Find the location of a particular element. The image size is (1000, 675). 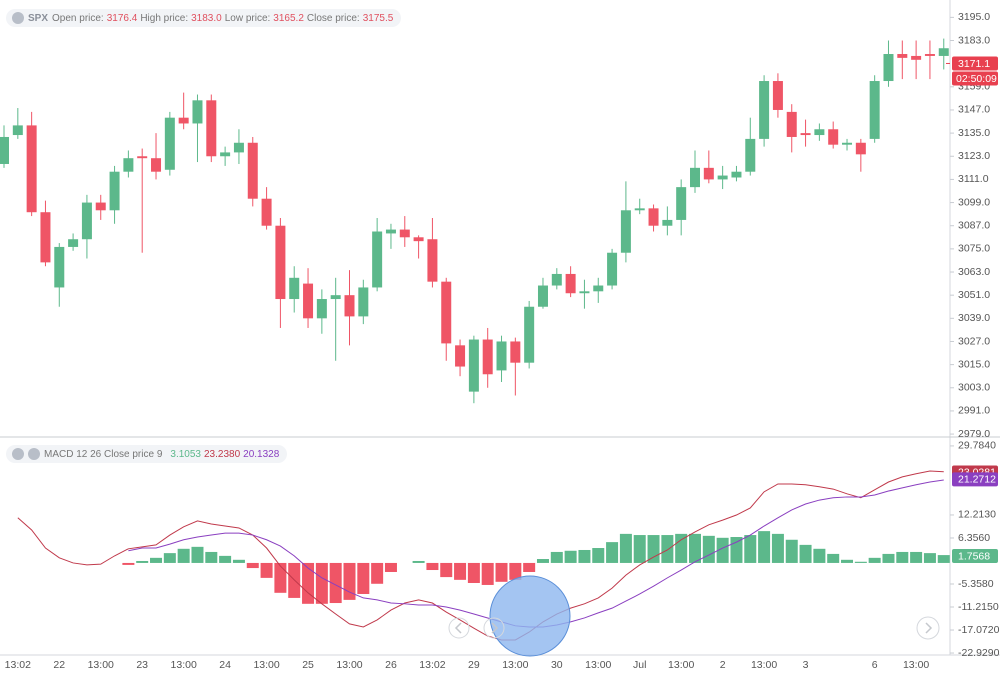

x-tick-label: 2 is located at coordinates (723, 665).